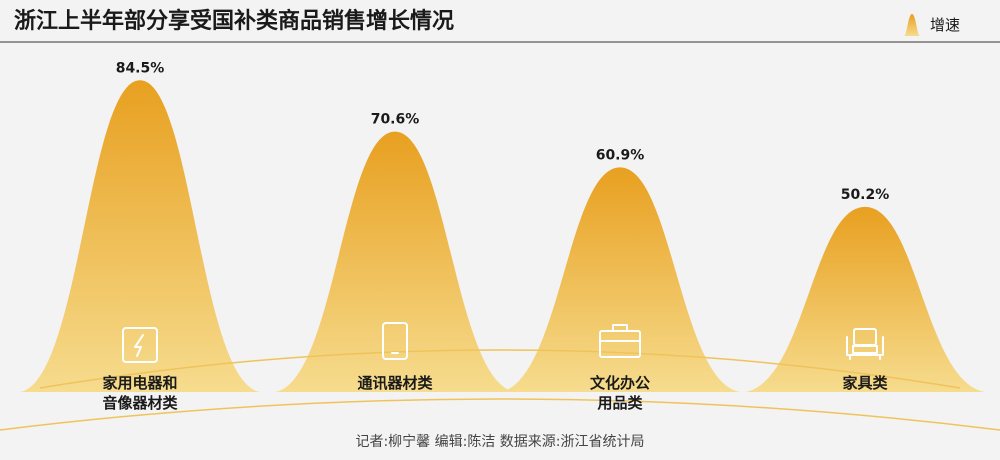  I want to click on chart-title: 浙江上半年部分享受国补类商品销售增长情况, so click(234, 21).